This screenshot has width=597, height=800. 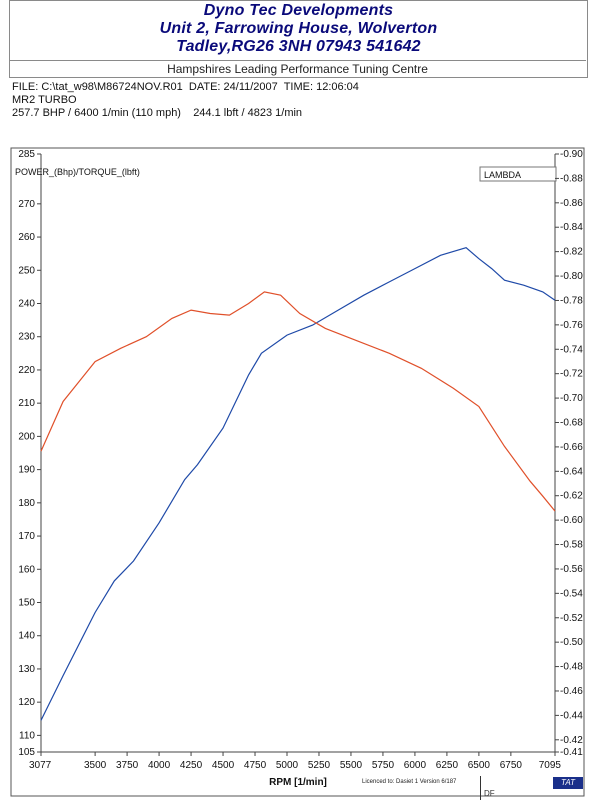 What do you see at coordinates (479, 765) in the screenshot?
I see `x-tick-label: 6500` at bounding box center [479, 765].